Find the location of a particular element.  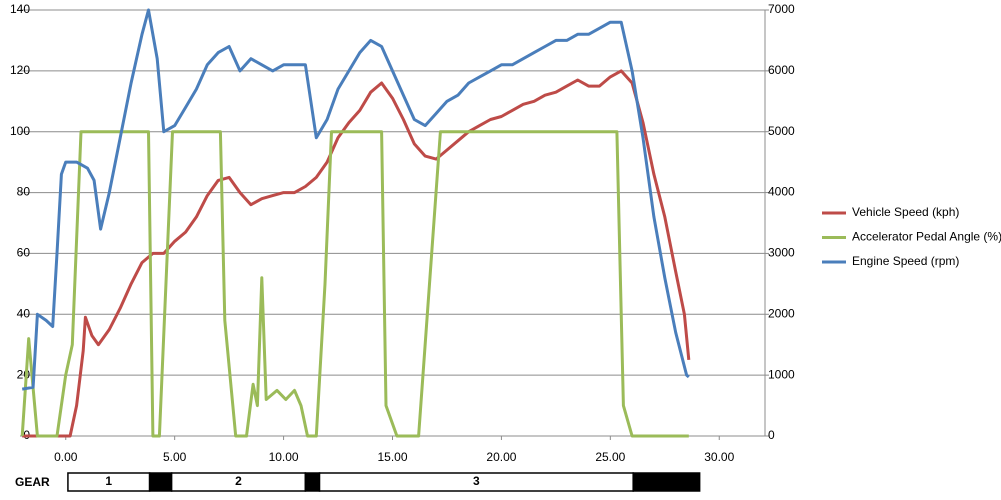

y-tick-label: 100 is located at coordinates (20, 131).